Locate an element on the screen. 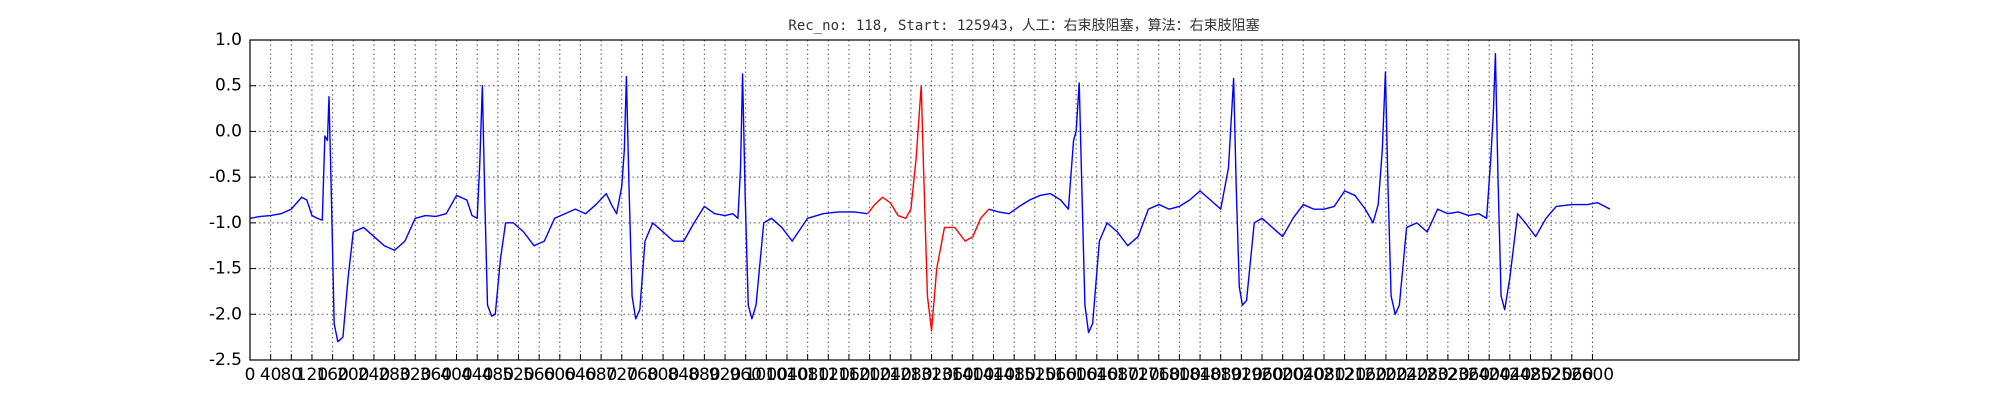  x-tick-label: 640 is located at coordinates (580, 375).